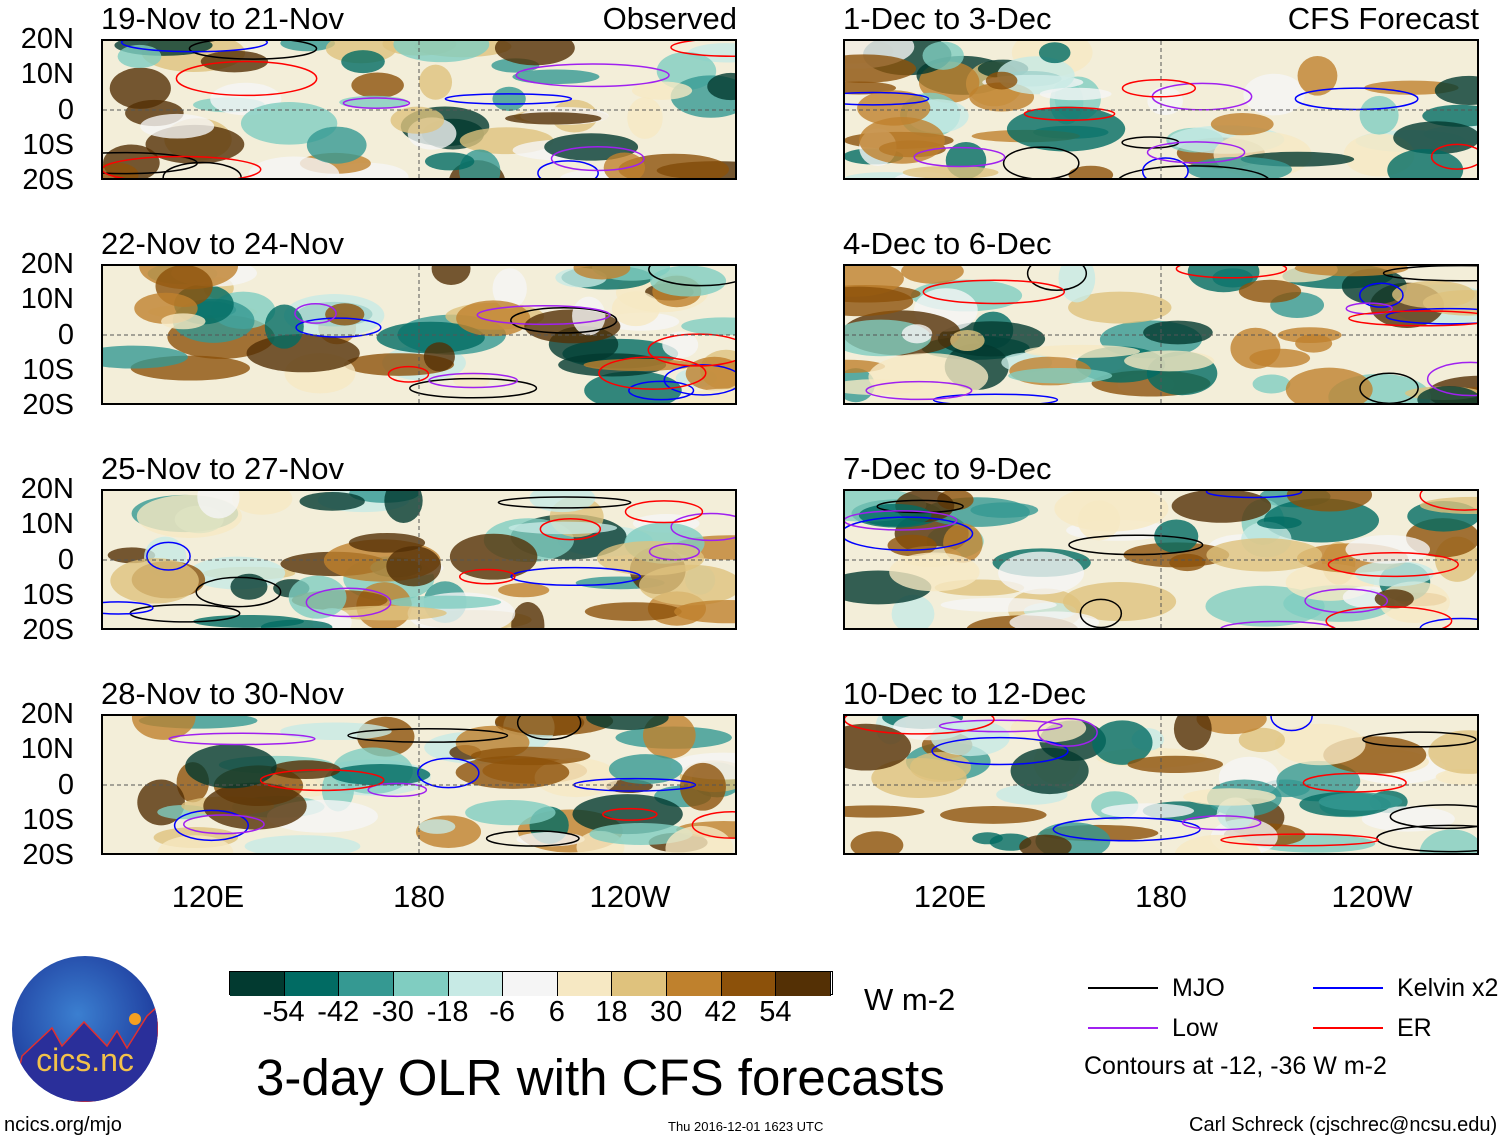 This screenshot has height=1142, width=1510. Describe the element at coordinates (775, 1012) in the screenshot. I see `colorbar-label: 54` at that location.